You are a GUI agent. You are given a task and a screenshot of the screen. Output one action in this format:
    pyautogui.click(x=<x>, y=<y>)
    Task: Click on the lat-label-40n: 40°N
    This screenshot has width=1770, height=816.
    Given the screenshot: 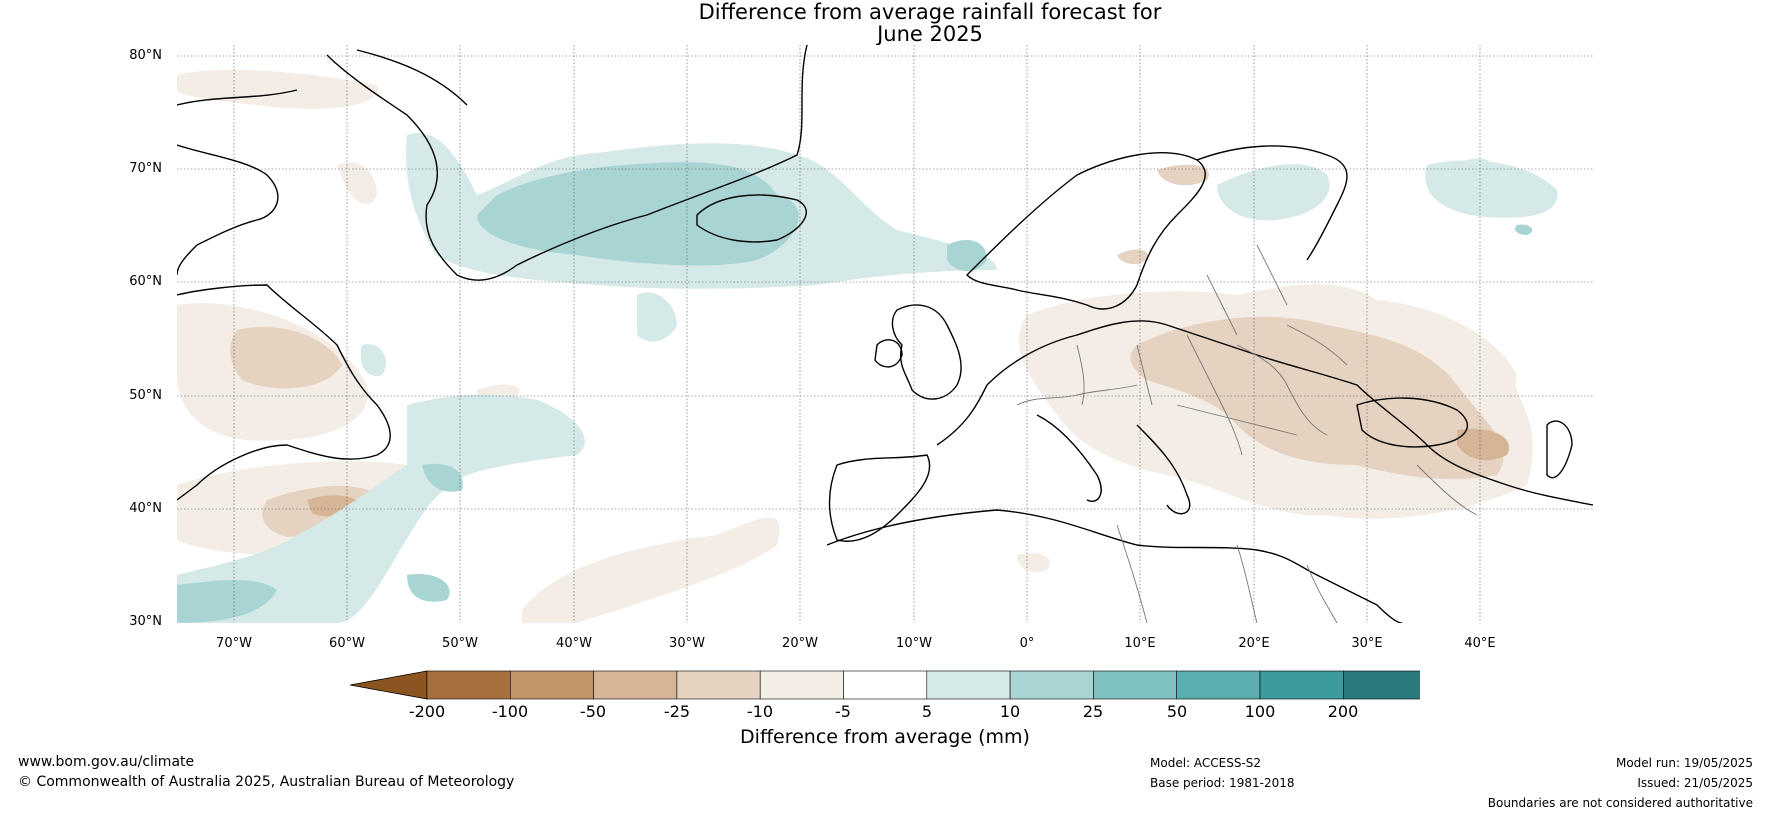 What is the action you would take?
    pyautogui.click(x=145, y=508)
    